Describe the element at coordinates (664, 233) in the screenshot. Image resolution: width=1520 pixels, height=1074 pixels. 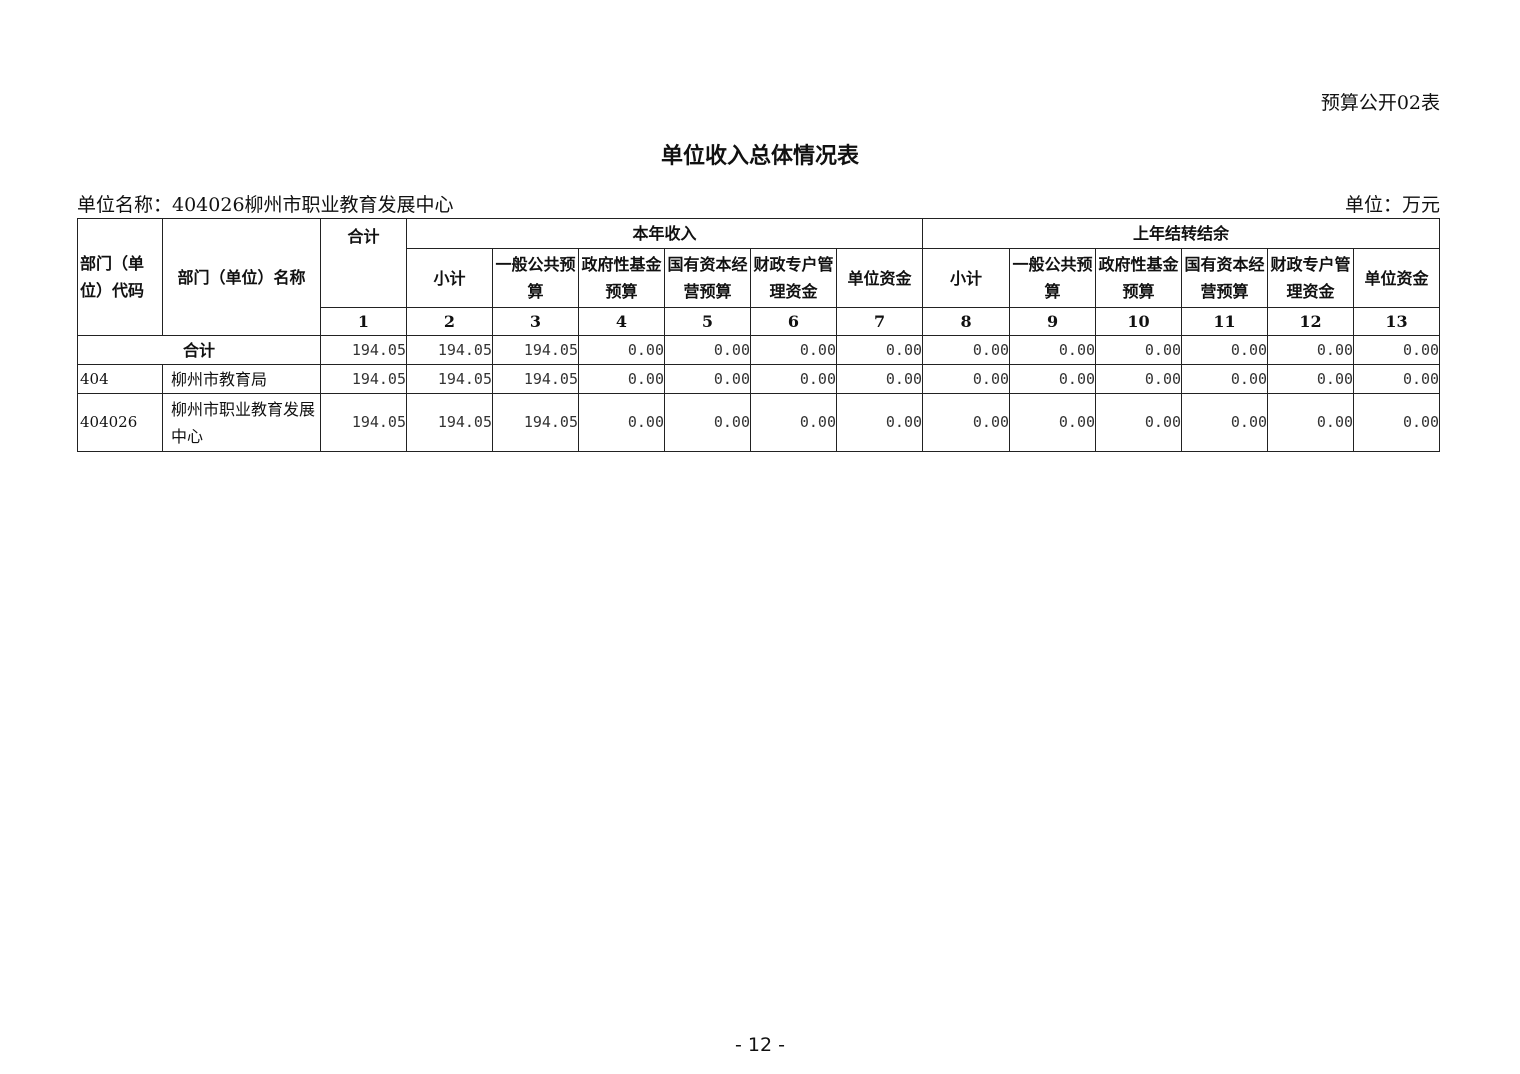
I see `header-group-current: 本年收入` at that location.